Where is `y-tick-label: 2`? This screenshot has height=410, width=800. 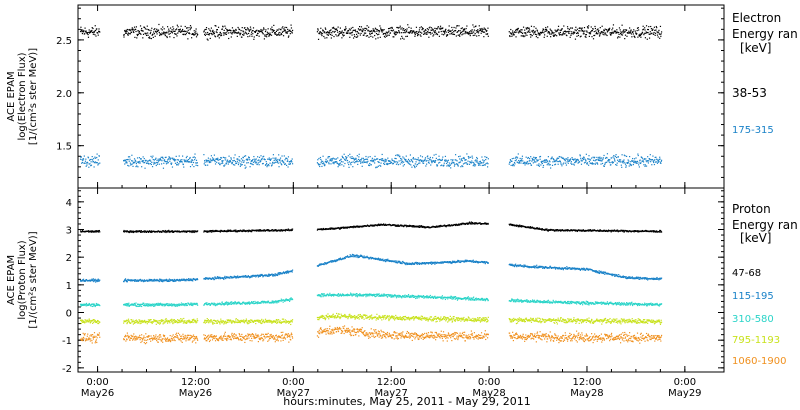 y-tick-label: 2 is located at coordinates (69, 258).